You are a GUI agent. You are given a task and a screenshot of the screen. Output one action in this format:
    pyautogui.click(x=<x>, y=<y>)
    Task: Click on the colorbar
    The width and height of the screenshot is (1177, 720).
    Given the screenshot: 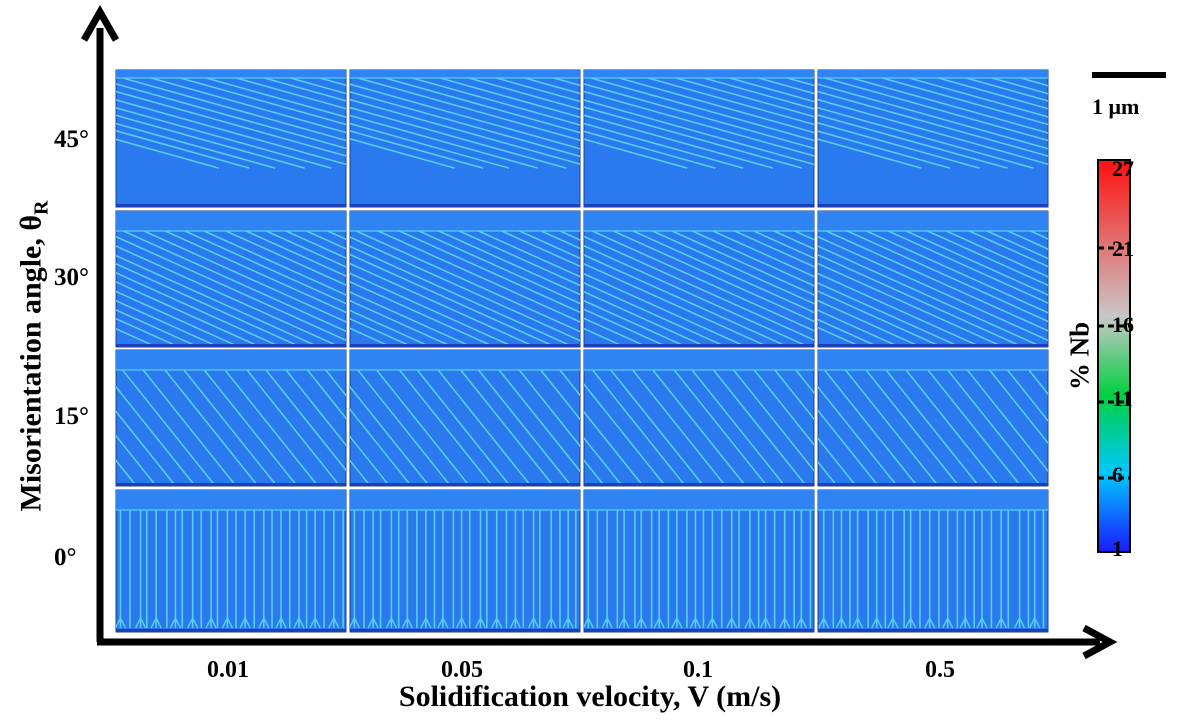 What is the action you would take?
    pyautogui.click(x=1114, y=356)
    